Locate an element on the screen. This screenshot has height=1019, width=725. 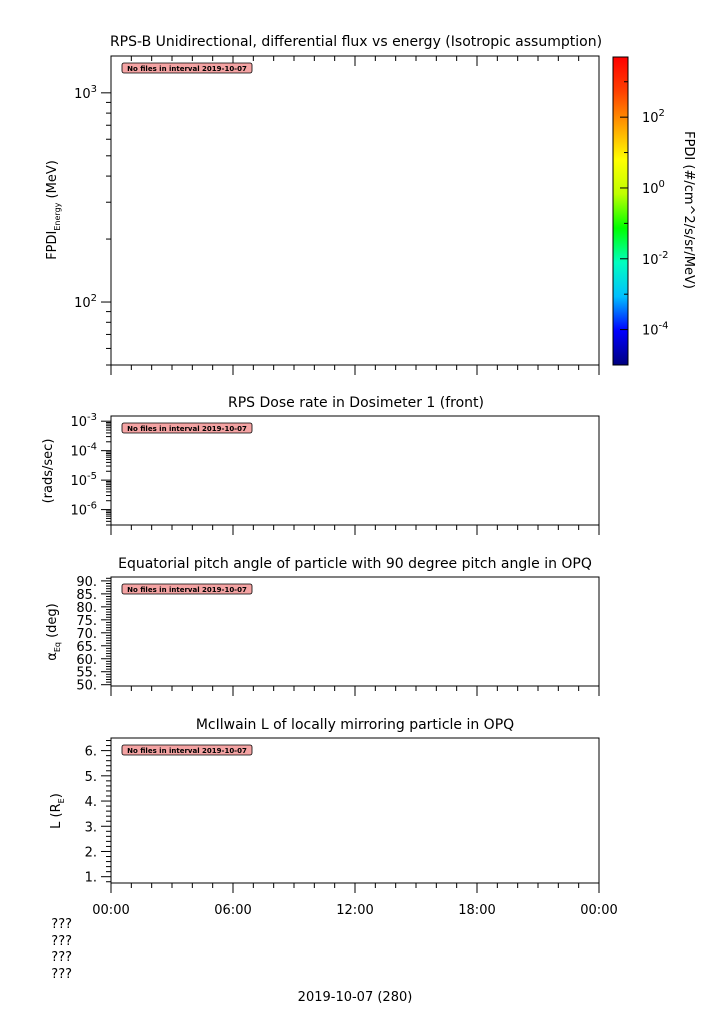
y-axis-label-pitch: αEq (deg) is located at coordinates (53, 632).